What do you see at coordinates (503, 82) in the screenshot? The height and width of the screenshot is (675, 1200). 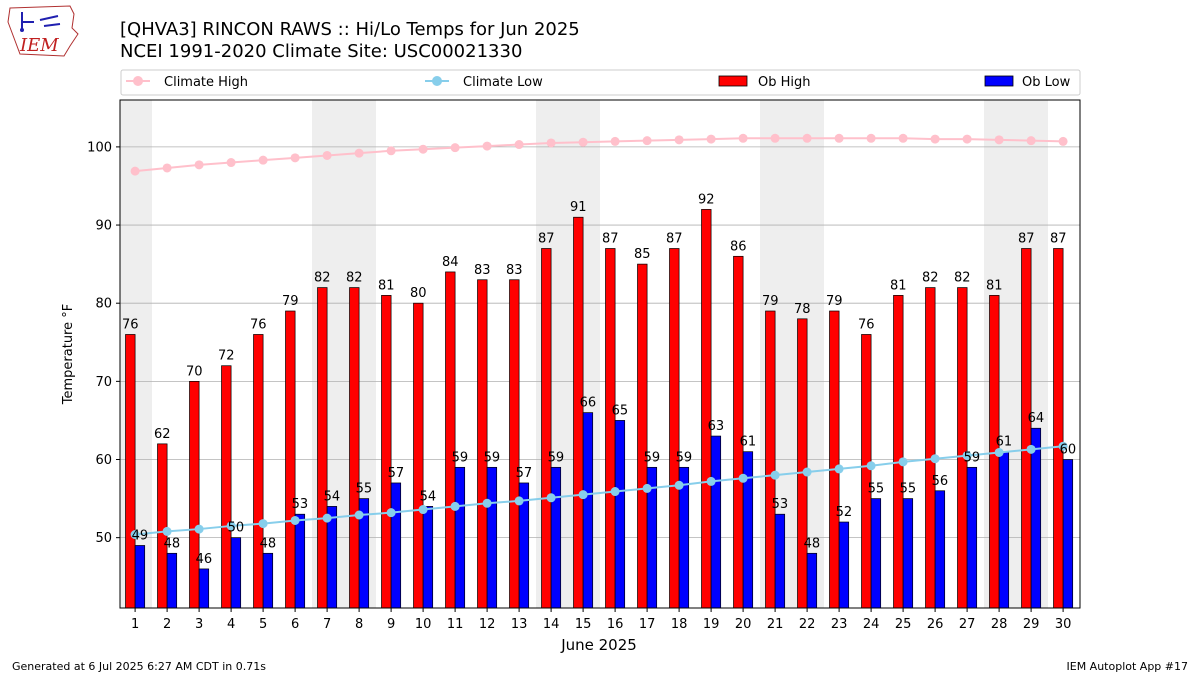 I see `legend-climate-low-label: Climate Low` at bounding box center [503, 82].